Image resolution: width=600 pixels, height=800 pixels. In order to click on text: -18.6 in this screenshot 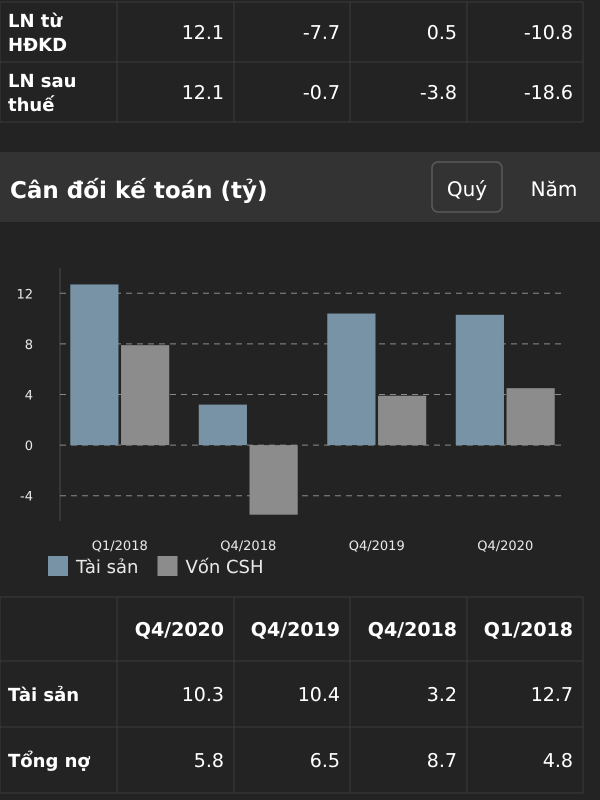, I will do `click(548, 93)`.